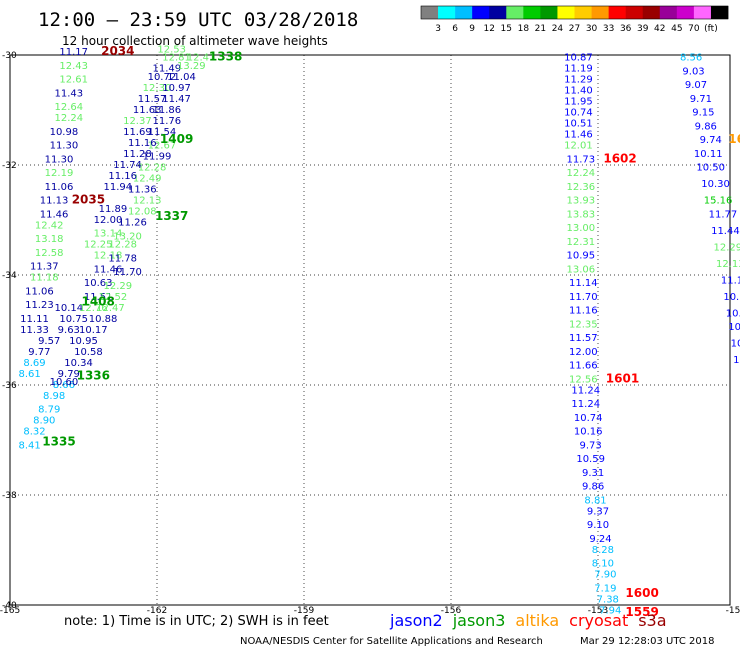  What do you see at coordinates (98, 245) in the screenshot?
I see `wave-height-point: 12.25` at bounding box center [98, 245].